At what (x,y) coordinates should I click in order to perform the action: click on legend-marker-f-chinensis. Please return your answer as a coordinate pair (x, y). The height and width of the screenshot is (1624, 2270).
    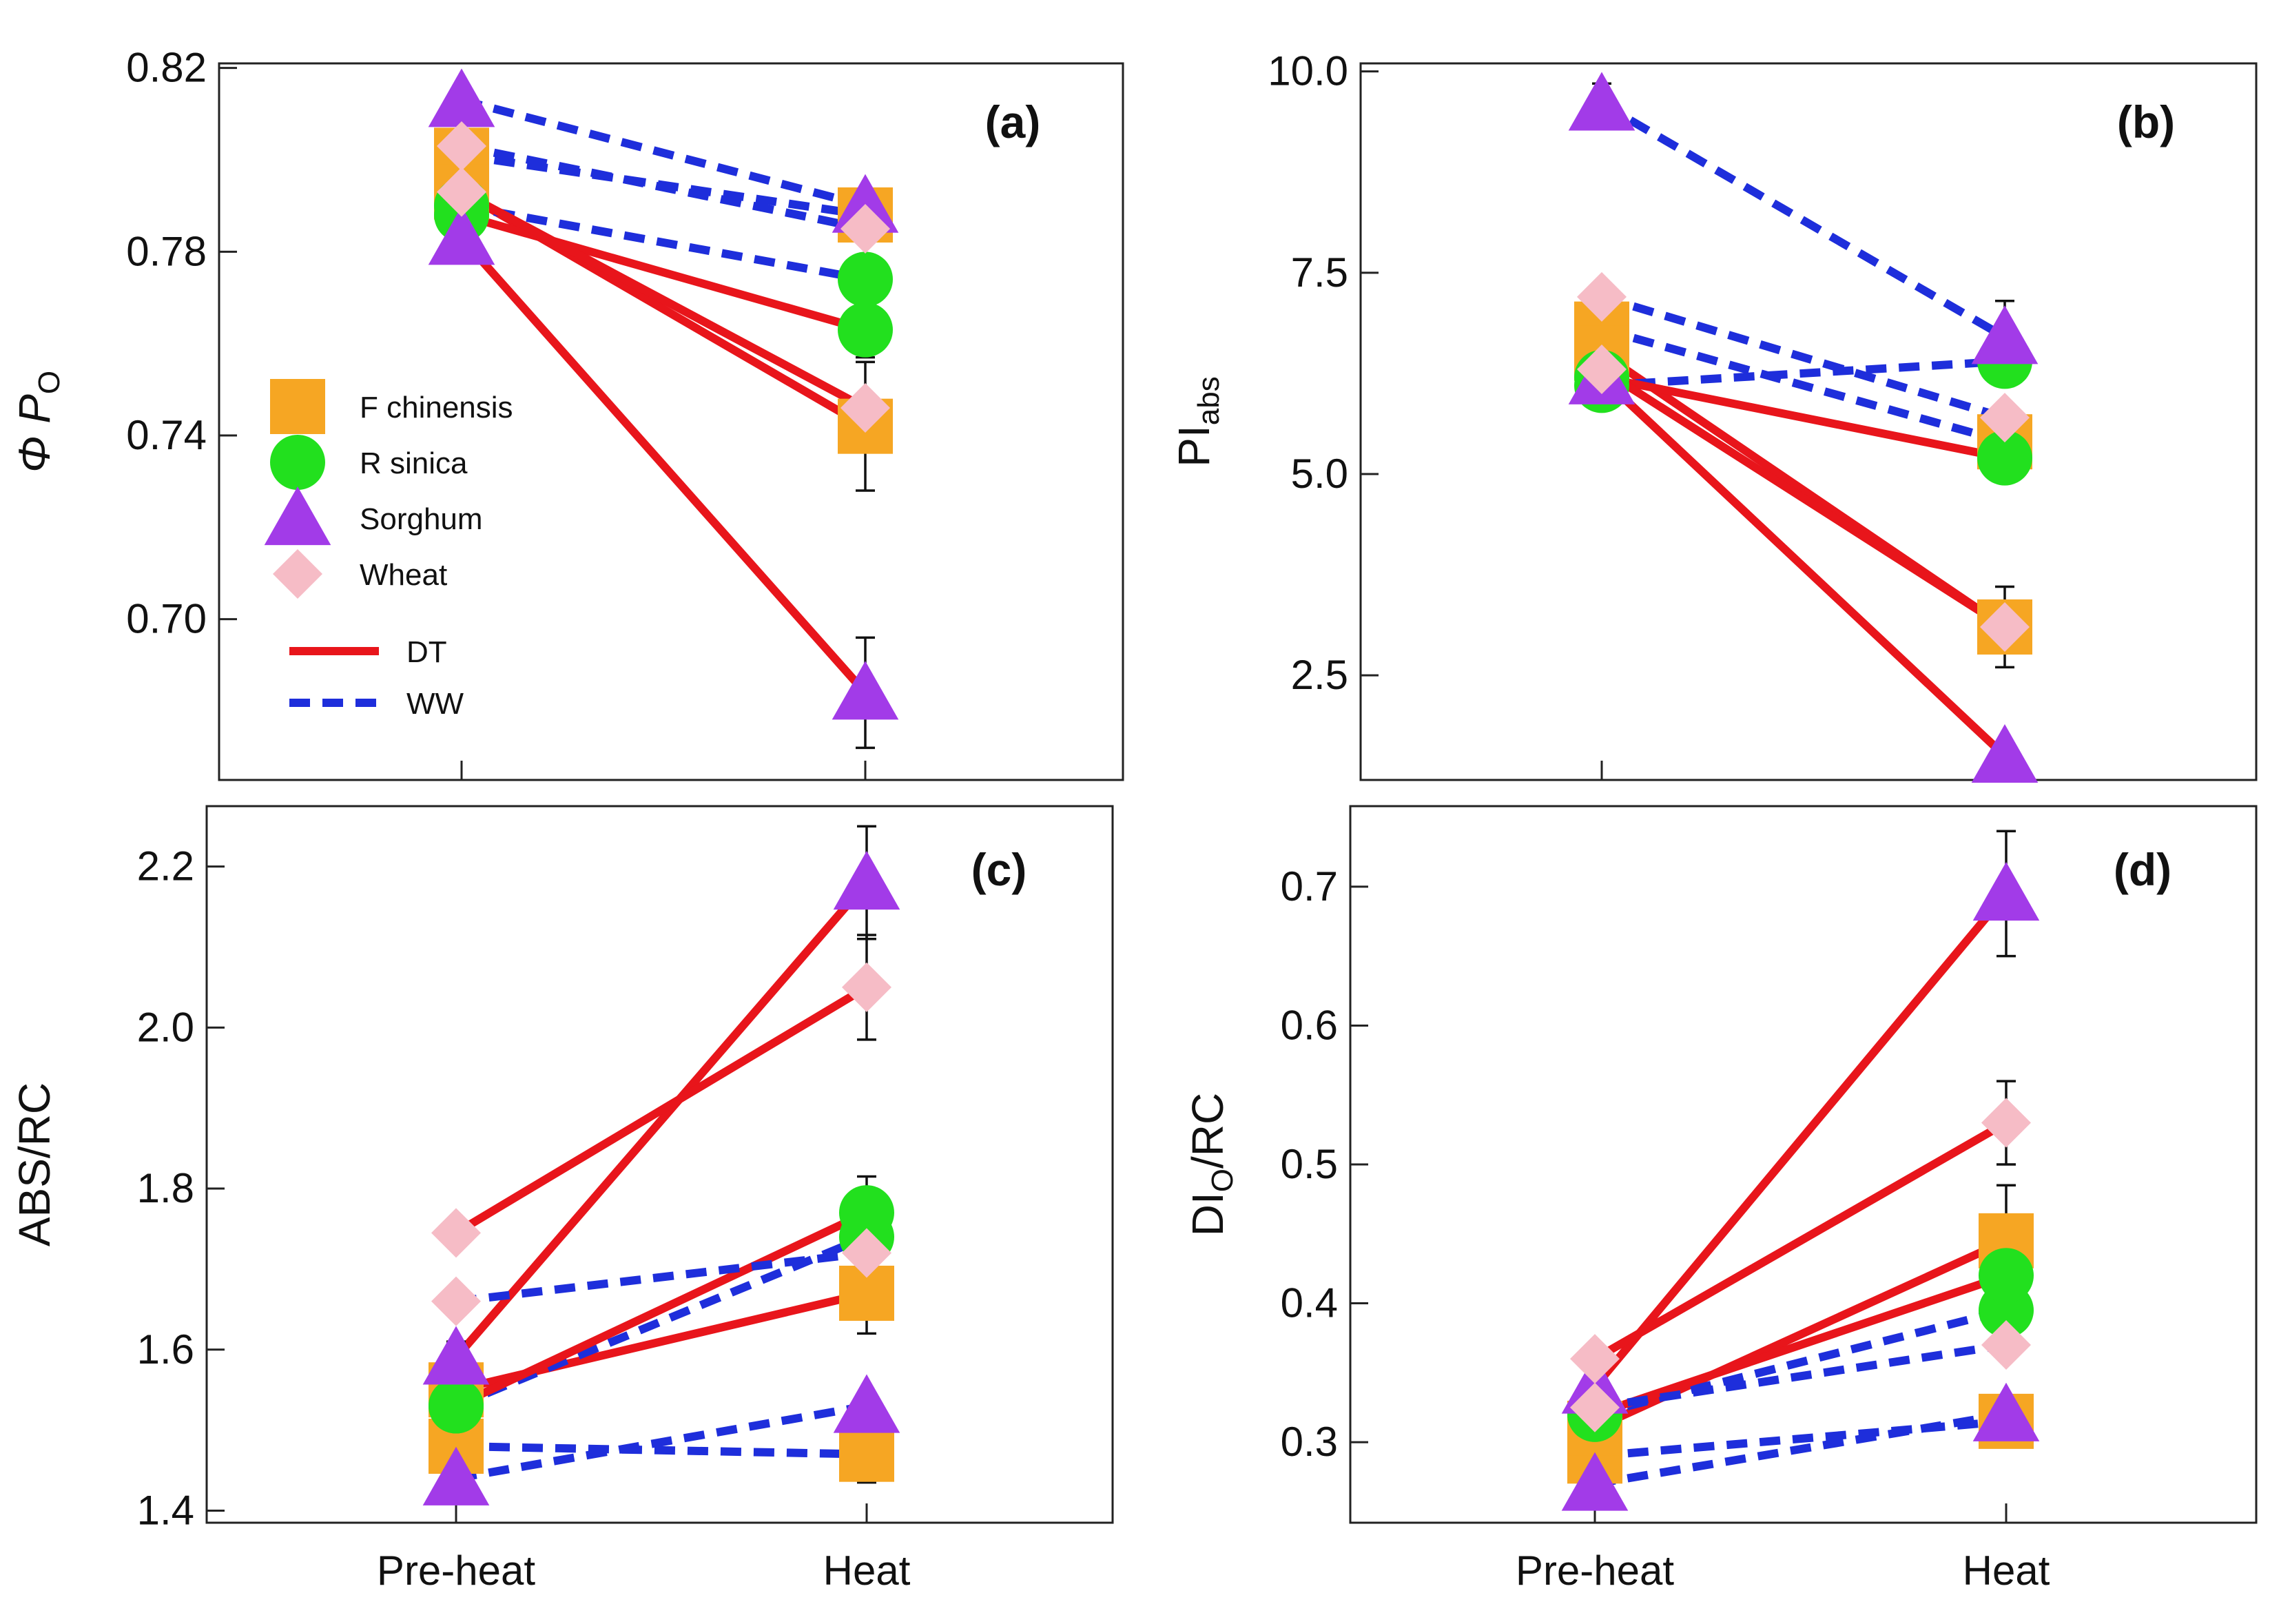
    Looking at the image, I should click on (298, 406).